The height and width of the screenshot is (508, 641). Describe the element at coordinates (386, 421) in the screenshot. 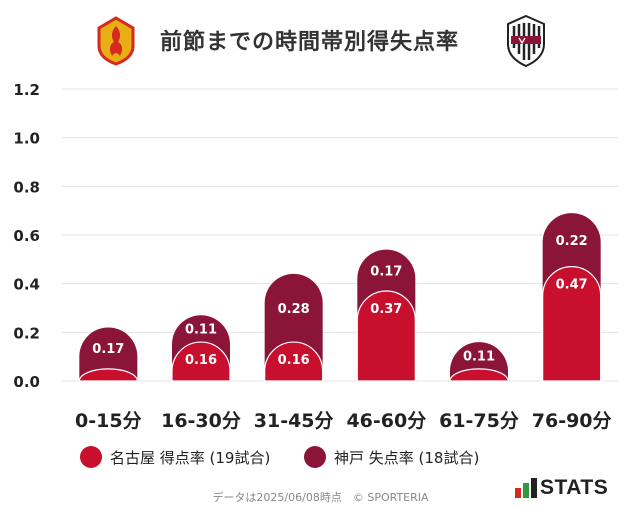

I see `x-category-label: 46-60分` at that location.